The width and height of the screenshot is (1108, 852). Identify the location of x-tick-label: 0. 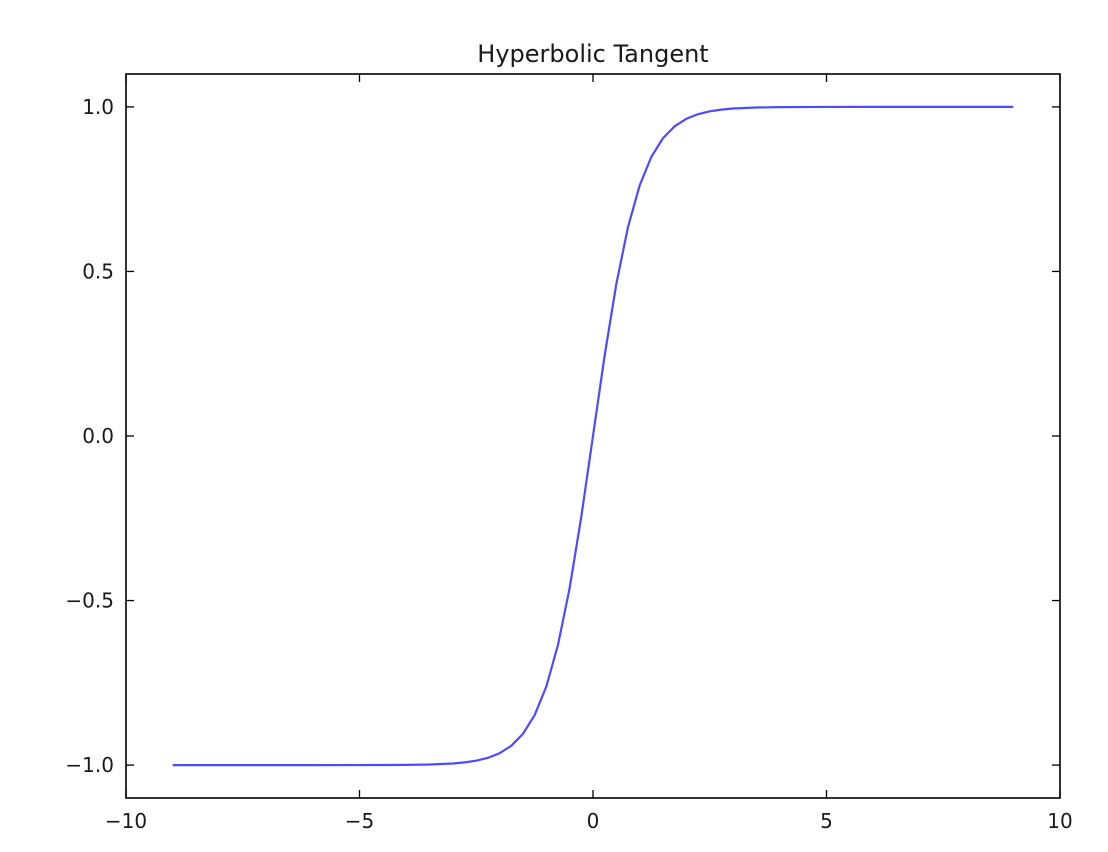
(593, 821).